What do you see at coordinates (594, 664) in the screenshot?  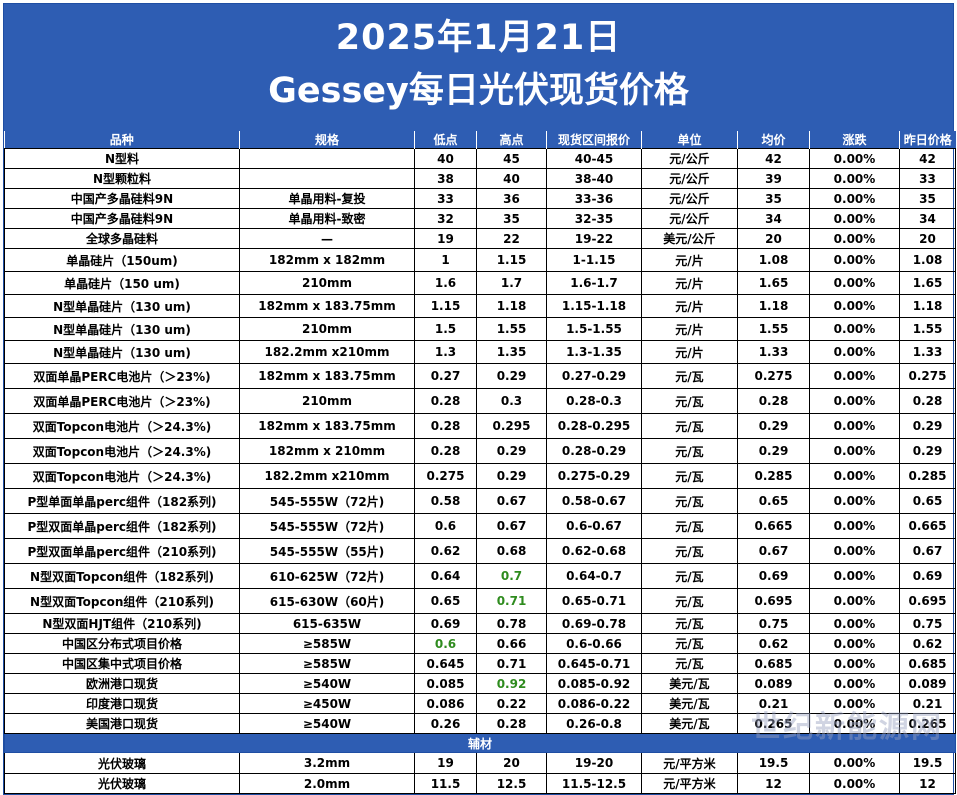 I see `cell-range: 0.645-0.71` at bounding box center [594, 664].